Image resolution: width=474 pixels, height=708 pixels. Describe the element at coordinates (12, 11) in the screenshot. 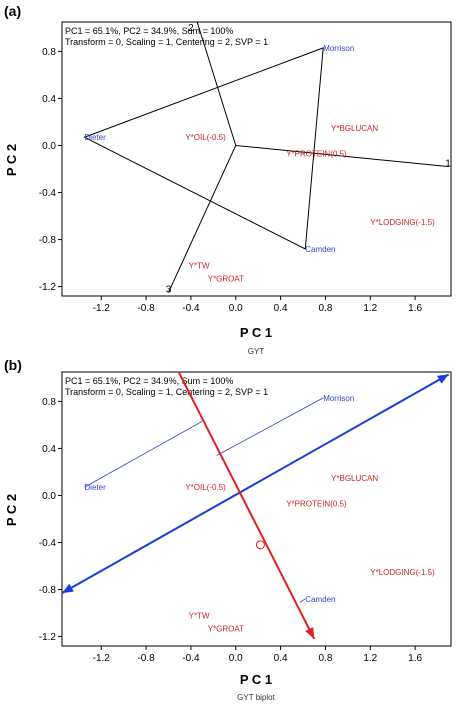

I see `panel-label: (a)` at that location.